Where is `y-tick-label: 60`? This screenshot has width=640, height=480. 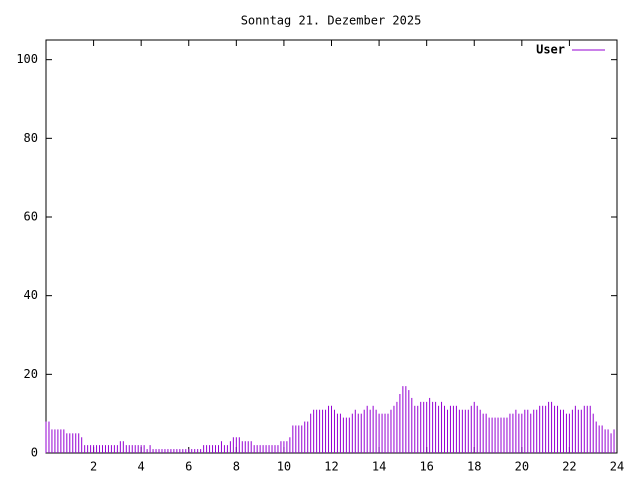 y-tick-label: 60 is located at coordinates (31, 217).